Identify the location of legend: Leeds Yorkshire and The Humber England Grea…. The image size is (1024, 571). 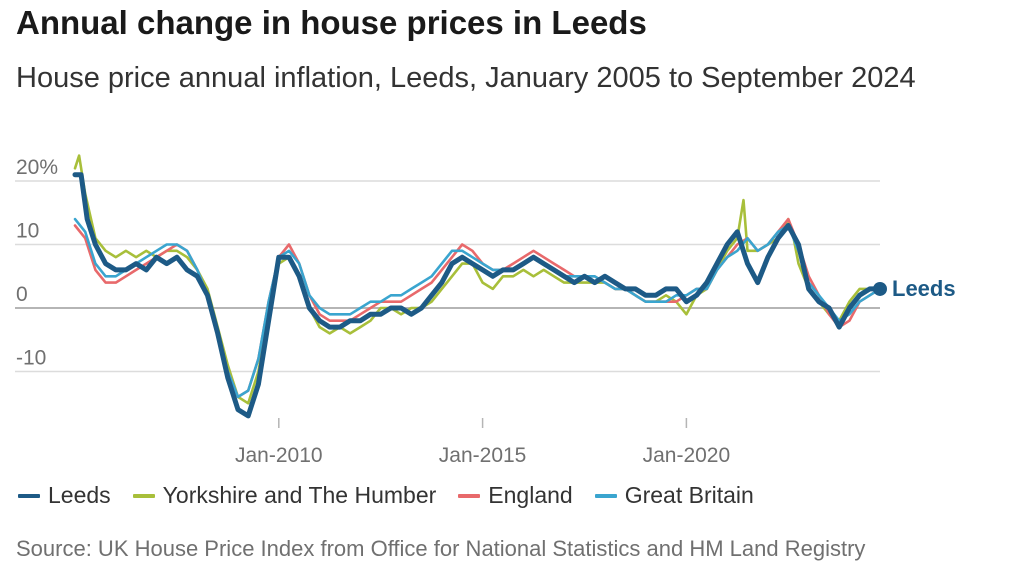
(397, 495).